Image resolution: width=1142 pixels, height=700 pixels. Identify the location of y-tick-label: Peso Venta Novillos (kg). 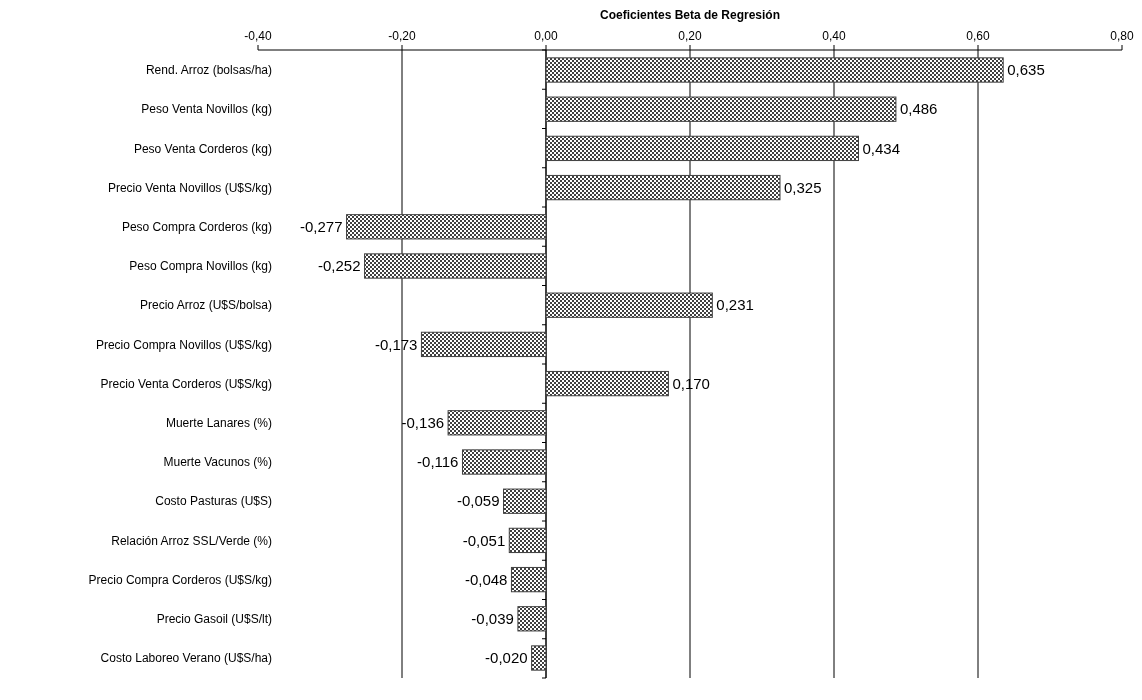
(206, 109).